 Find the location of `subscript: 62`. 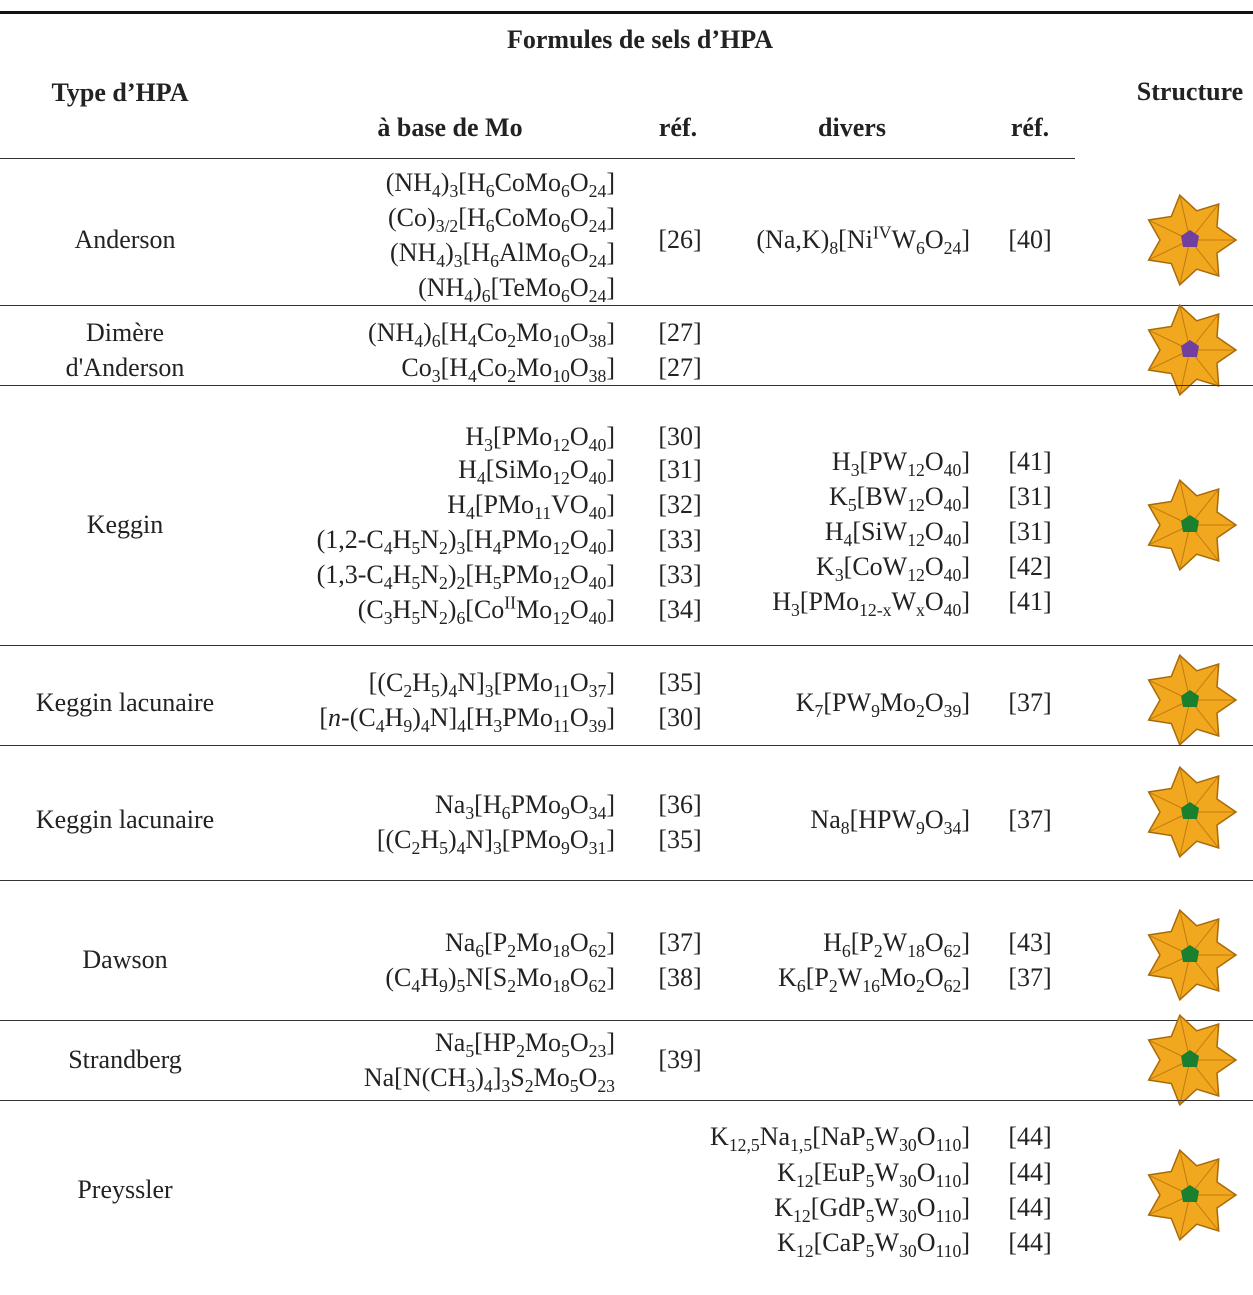

subscript: 62 is located at coordinates (952, 951).